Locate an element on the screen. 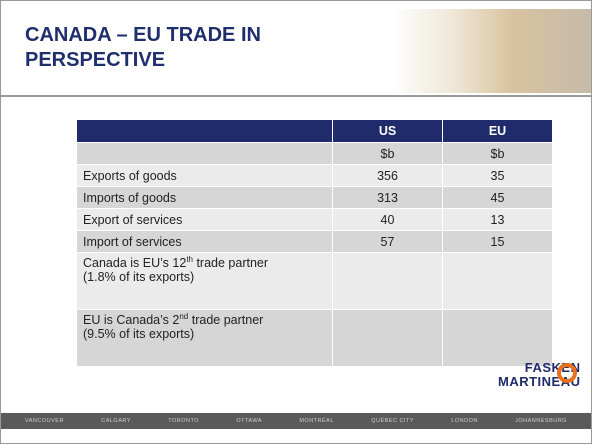 This screenshot has width=592, height=444. note-sup: th is located at coordinates (189, 259).